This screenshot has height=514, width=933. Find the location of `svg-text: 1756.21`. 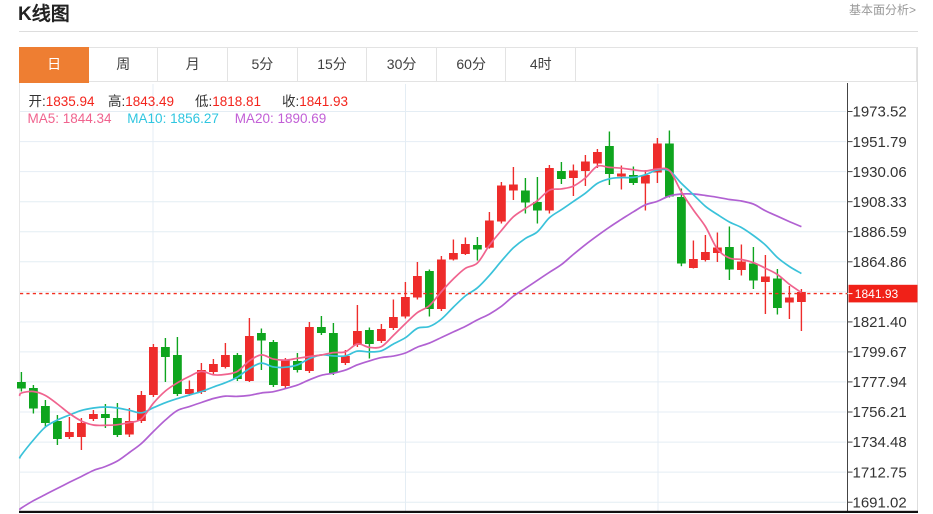

svg-text: 1756.21 is located at coordinates (880, 412).